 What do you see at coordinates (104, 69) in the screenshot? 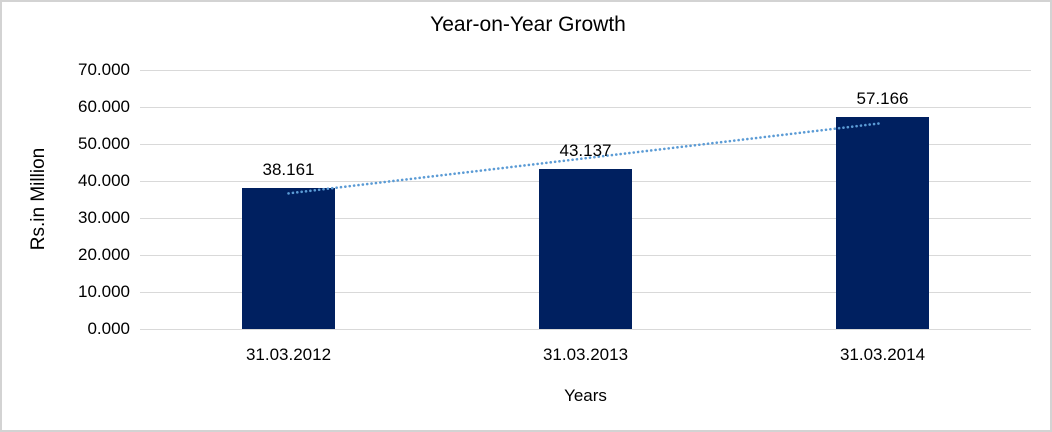
I see `y-tick-label: 70.000` at bounding box center [104, 69].